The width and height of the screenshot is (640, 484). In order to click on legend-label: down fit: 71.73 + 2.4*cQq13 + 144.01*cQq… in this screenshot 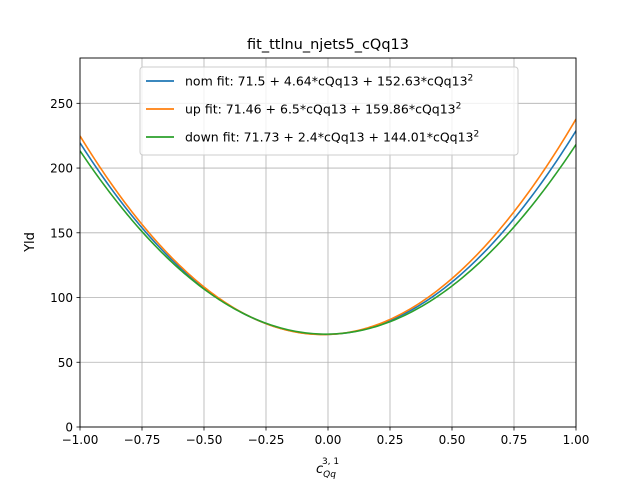, I will do `click(332, 137)`.